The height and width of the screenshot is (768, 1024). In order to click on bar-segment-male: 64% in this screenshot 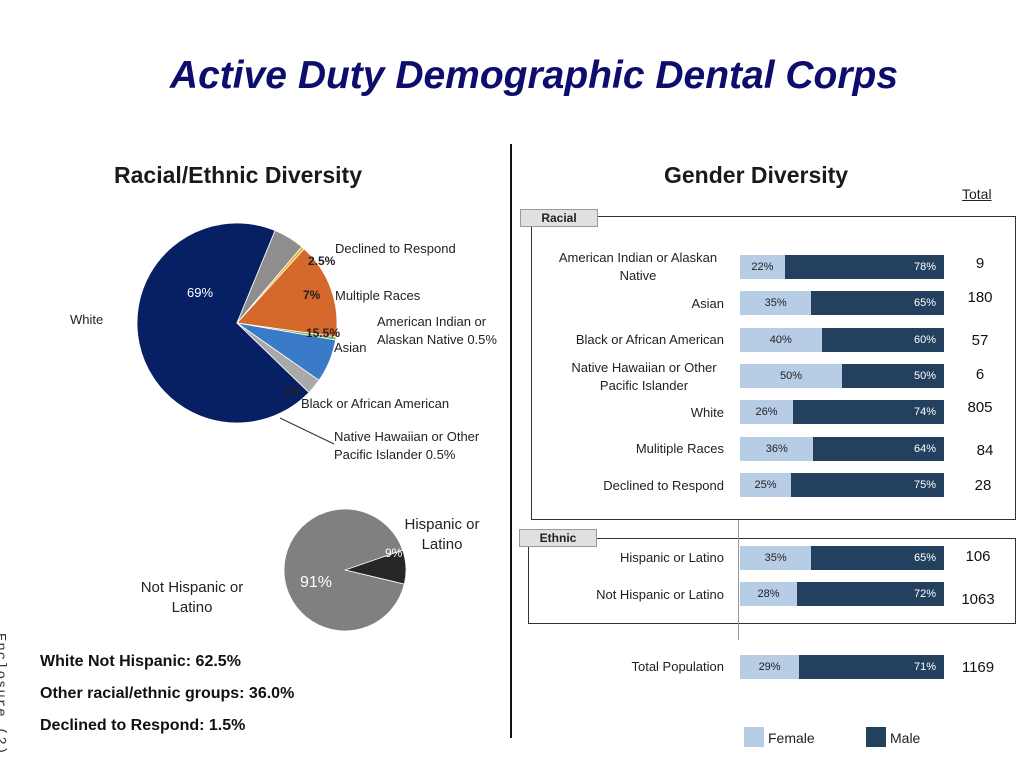, I will do `click(878, 449)`.